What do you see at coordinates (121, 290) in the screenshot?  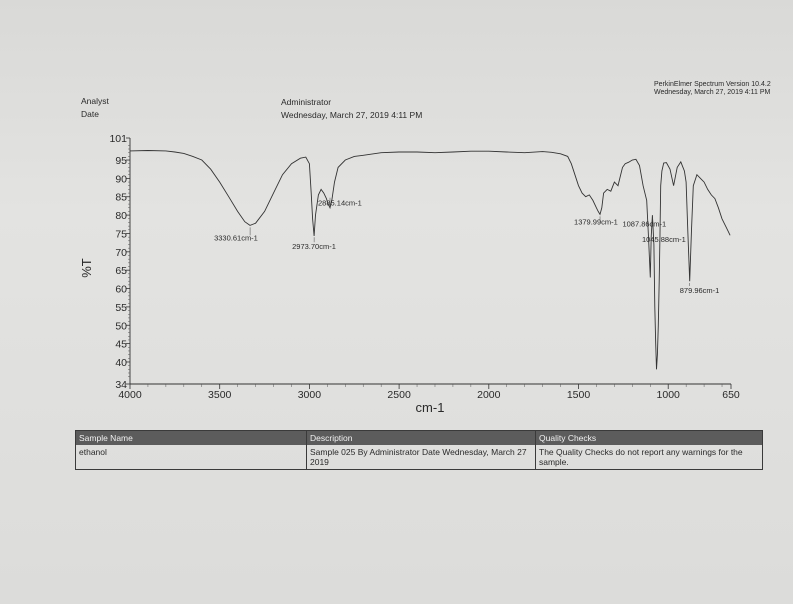 I see `y-tick-label: 60` at bounding box center [121, 290].